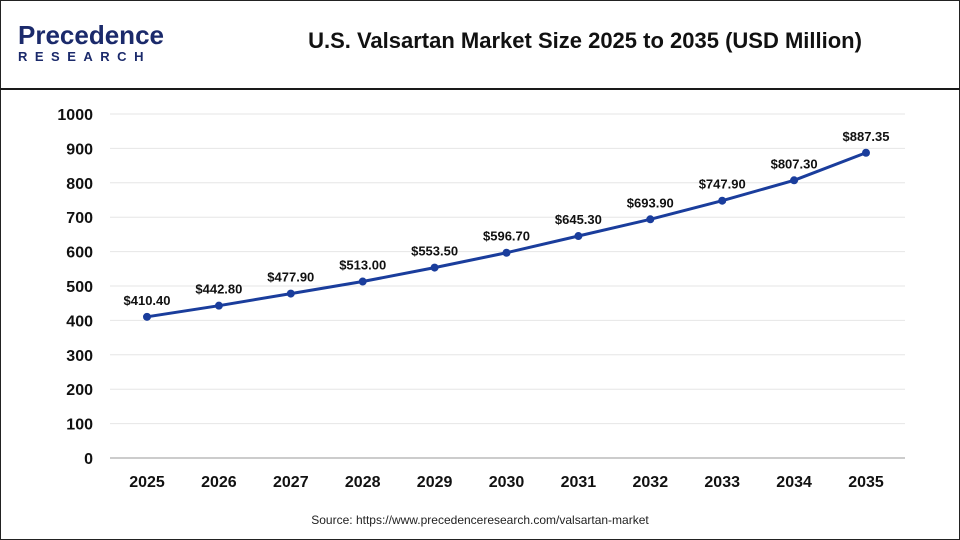 Image resolution: width=960 pixels, height=540 pixels. I want to click on data-label: $477.90, so click(290, 277).